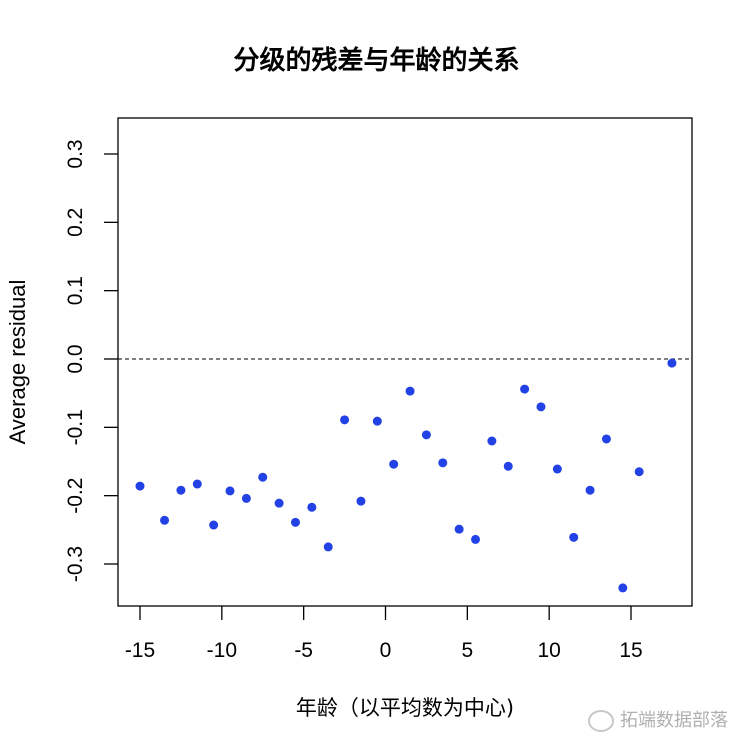 The width and height of the screenshot is (753, 753). I want to click on y-tick-label: 0.1, so click(75, 290).